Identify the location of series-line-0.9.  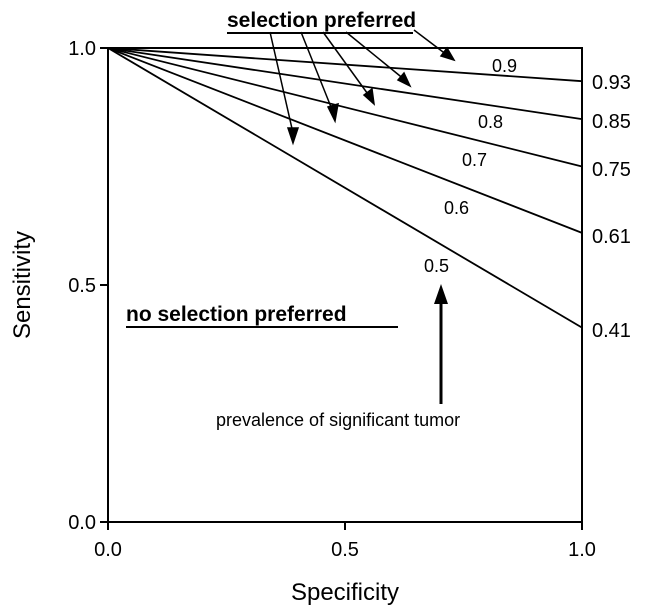
(345, 65).